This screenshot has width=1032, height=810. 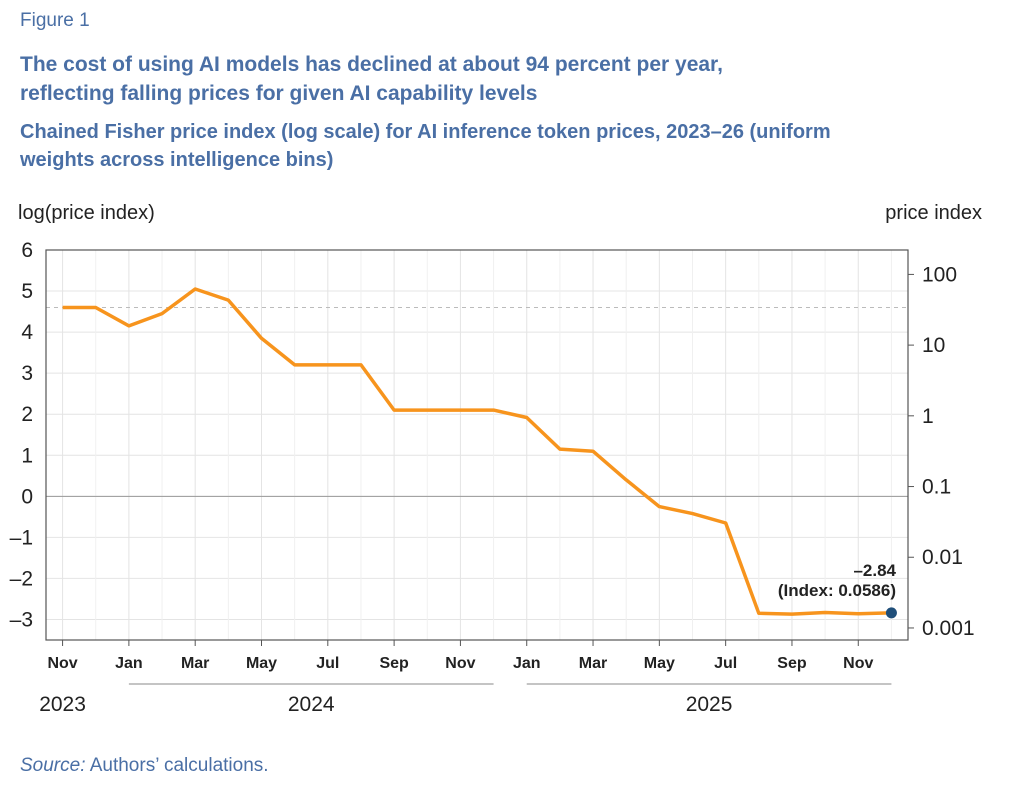 I want to click on y-tick-label: –2, so click(x=21, y=578).